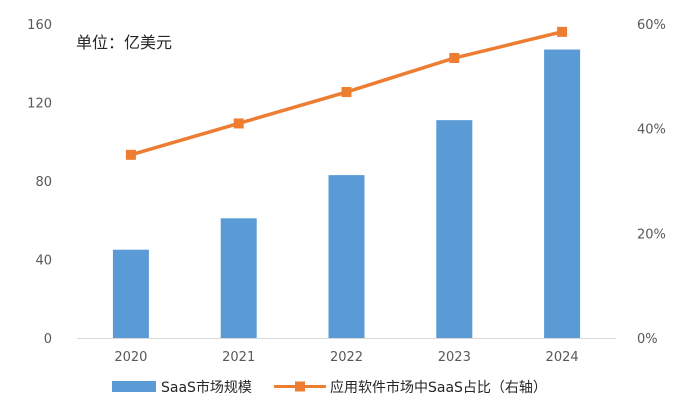  I want to click on x-tick-label: 2023, so click(454, 357).